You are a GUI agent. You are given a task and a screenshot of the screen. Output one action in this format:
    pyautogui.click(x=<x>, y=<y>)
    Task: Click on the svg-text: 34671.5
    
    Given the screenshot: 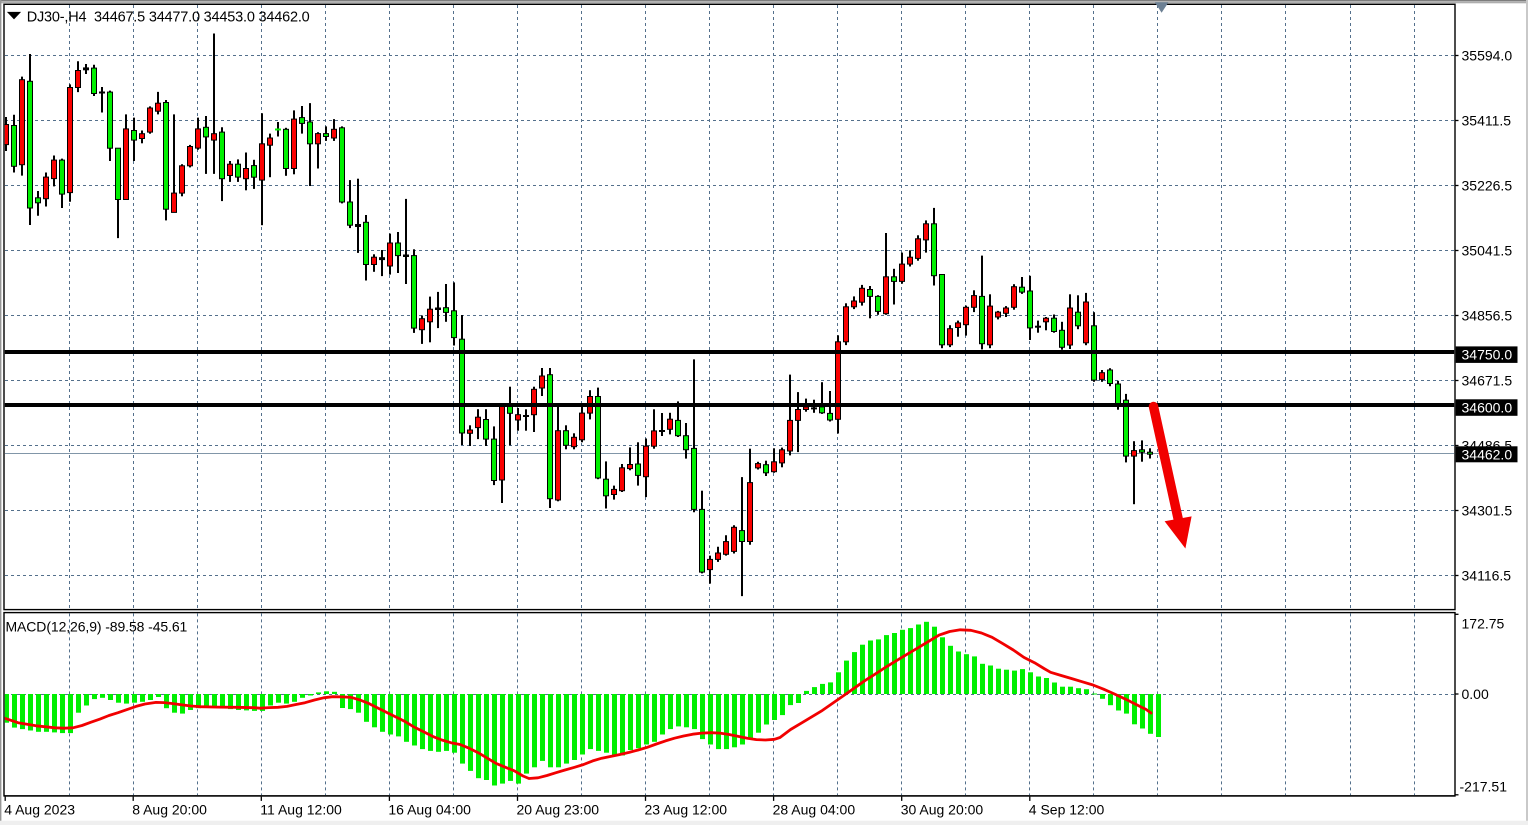 What is the action you would take?
    pyautogui.click(x=1487, y=381)
    